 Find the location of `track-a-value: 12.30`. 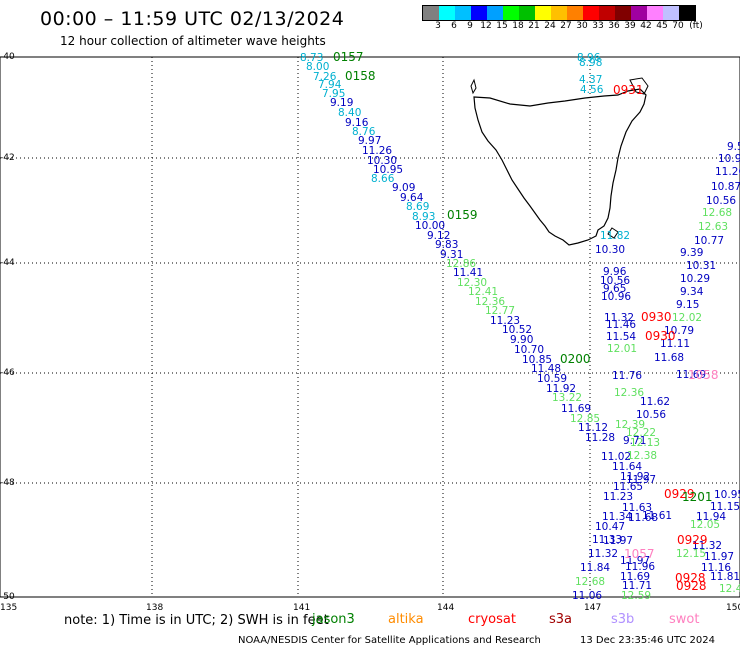

track-a-value: 12.30 is located at coordinates (472, 283).